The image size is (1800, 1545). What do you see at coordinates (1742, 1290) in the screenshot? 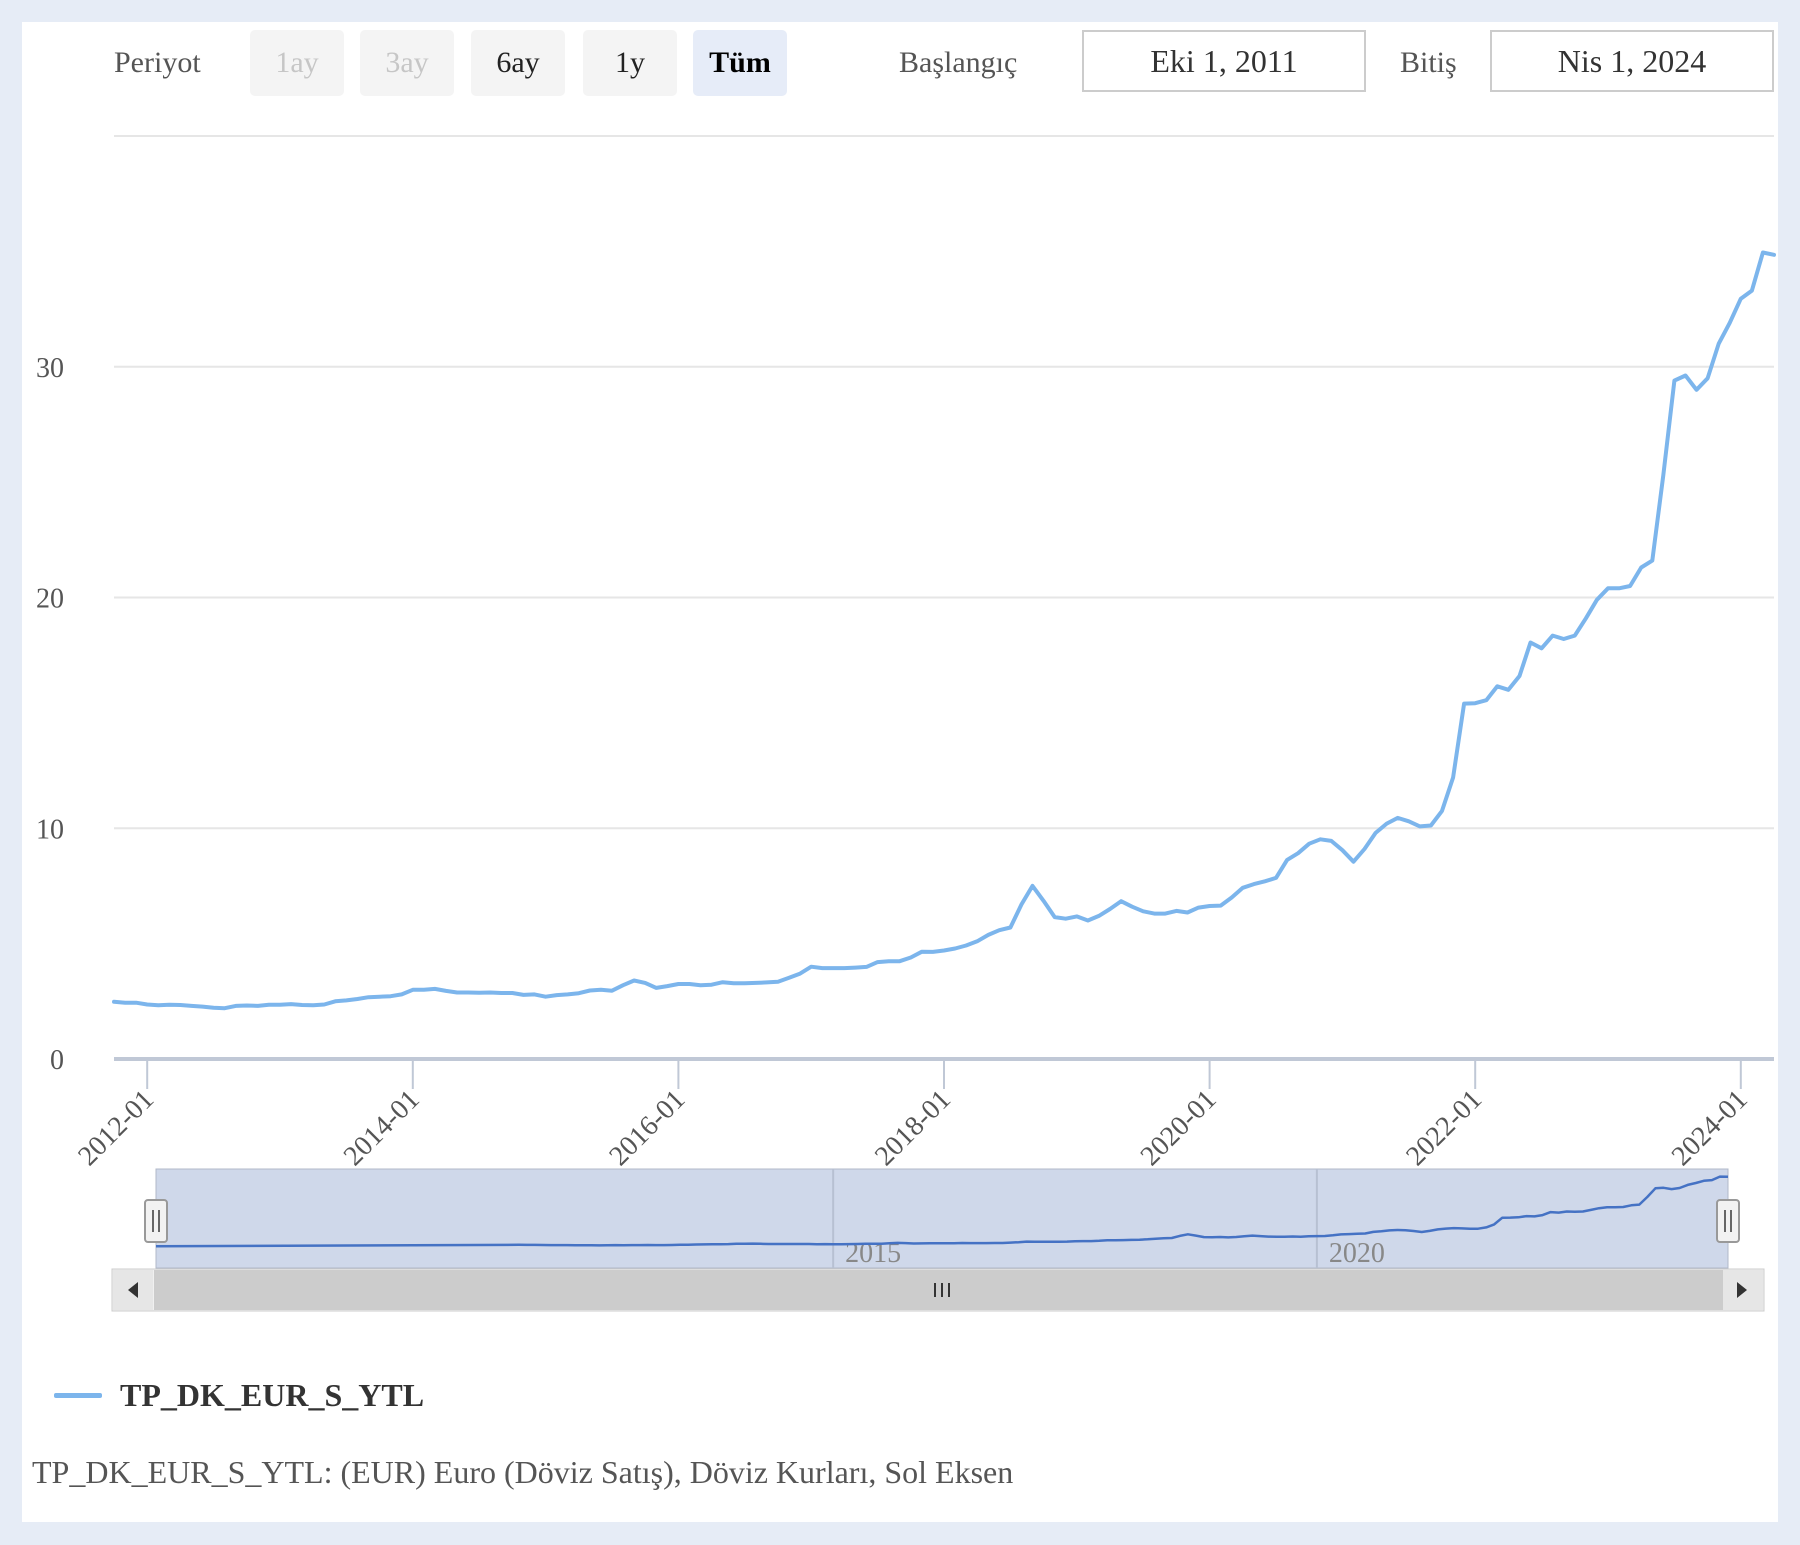
I see `triangle-right-icon` at bounding box center [1742, 1290].